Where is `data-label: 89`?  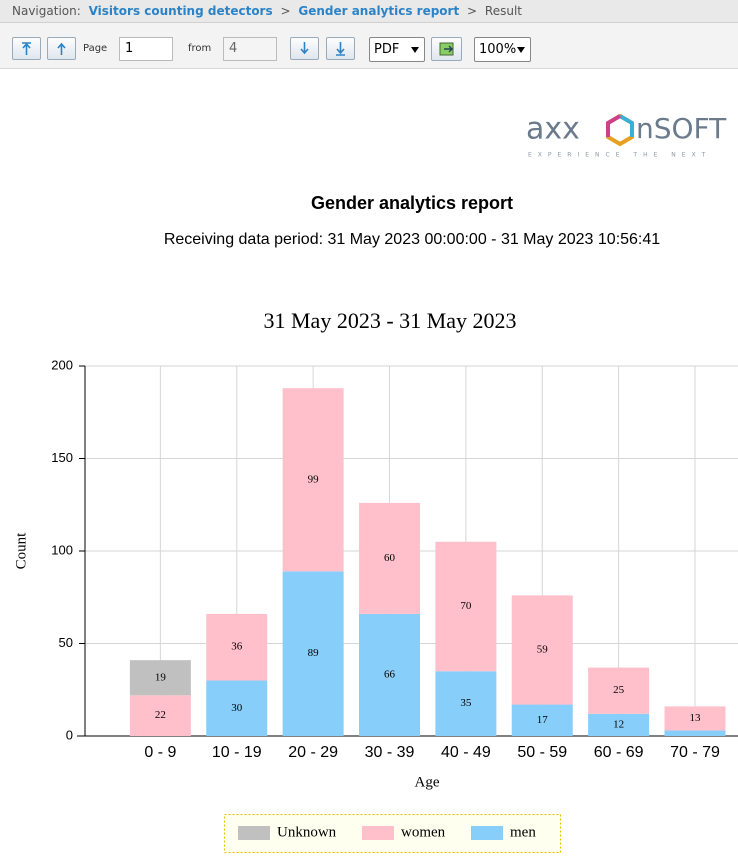 data-label: 89 is located at coordinates (314, 653).